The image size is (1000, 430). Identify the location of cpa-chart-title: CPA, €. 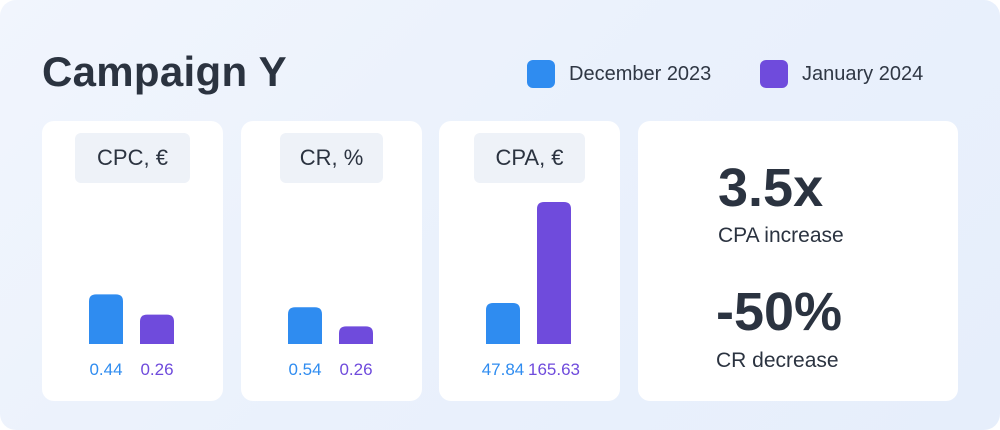
(529, 158).